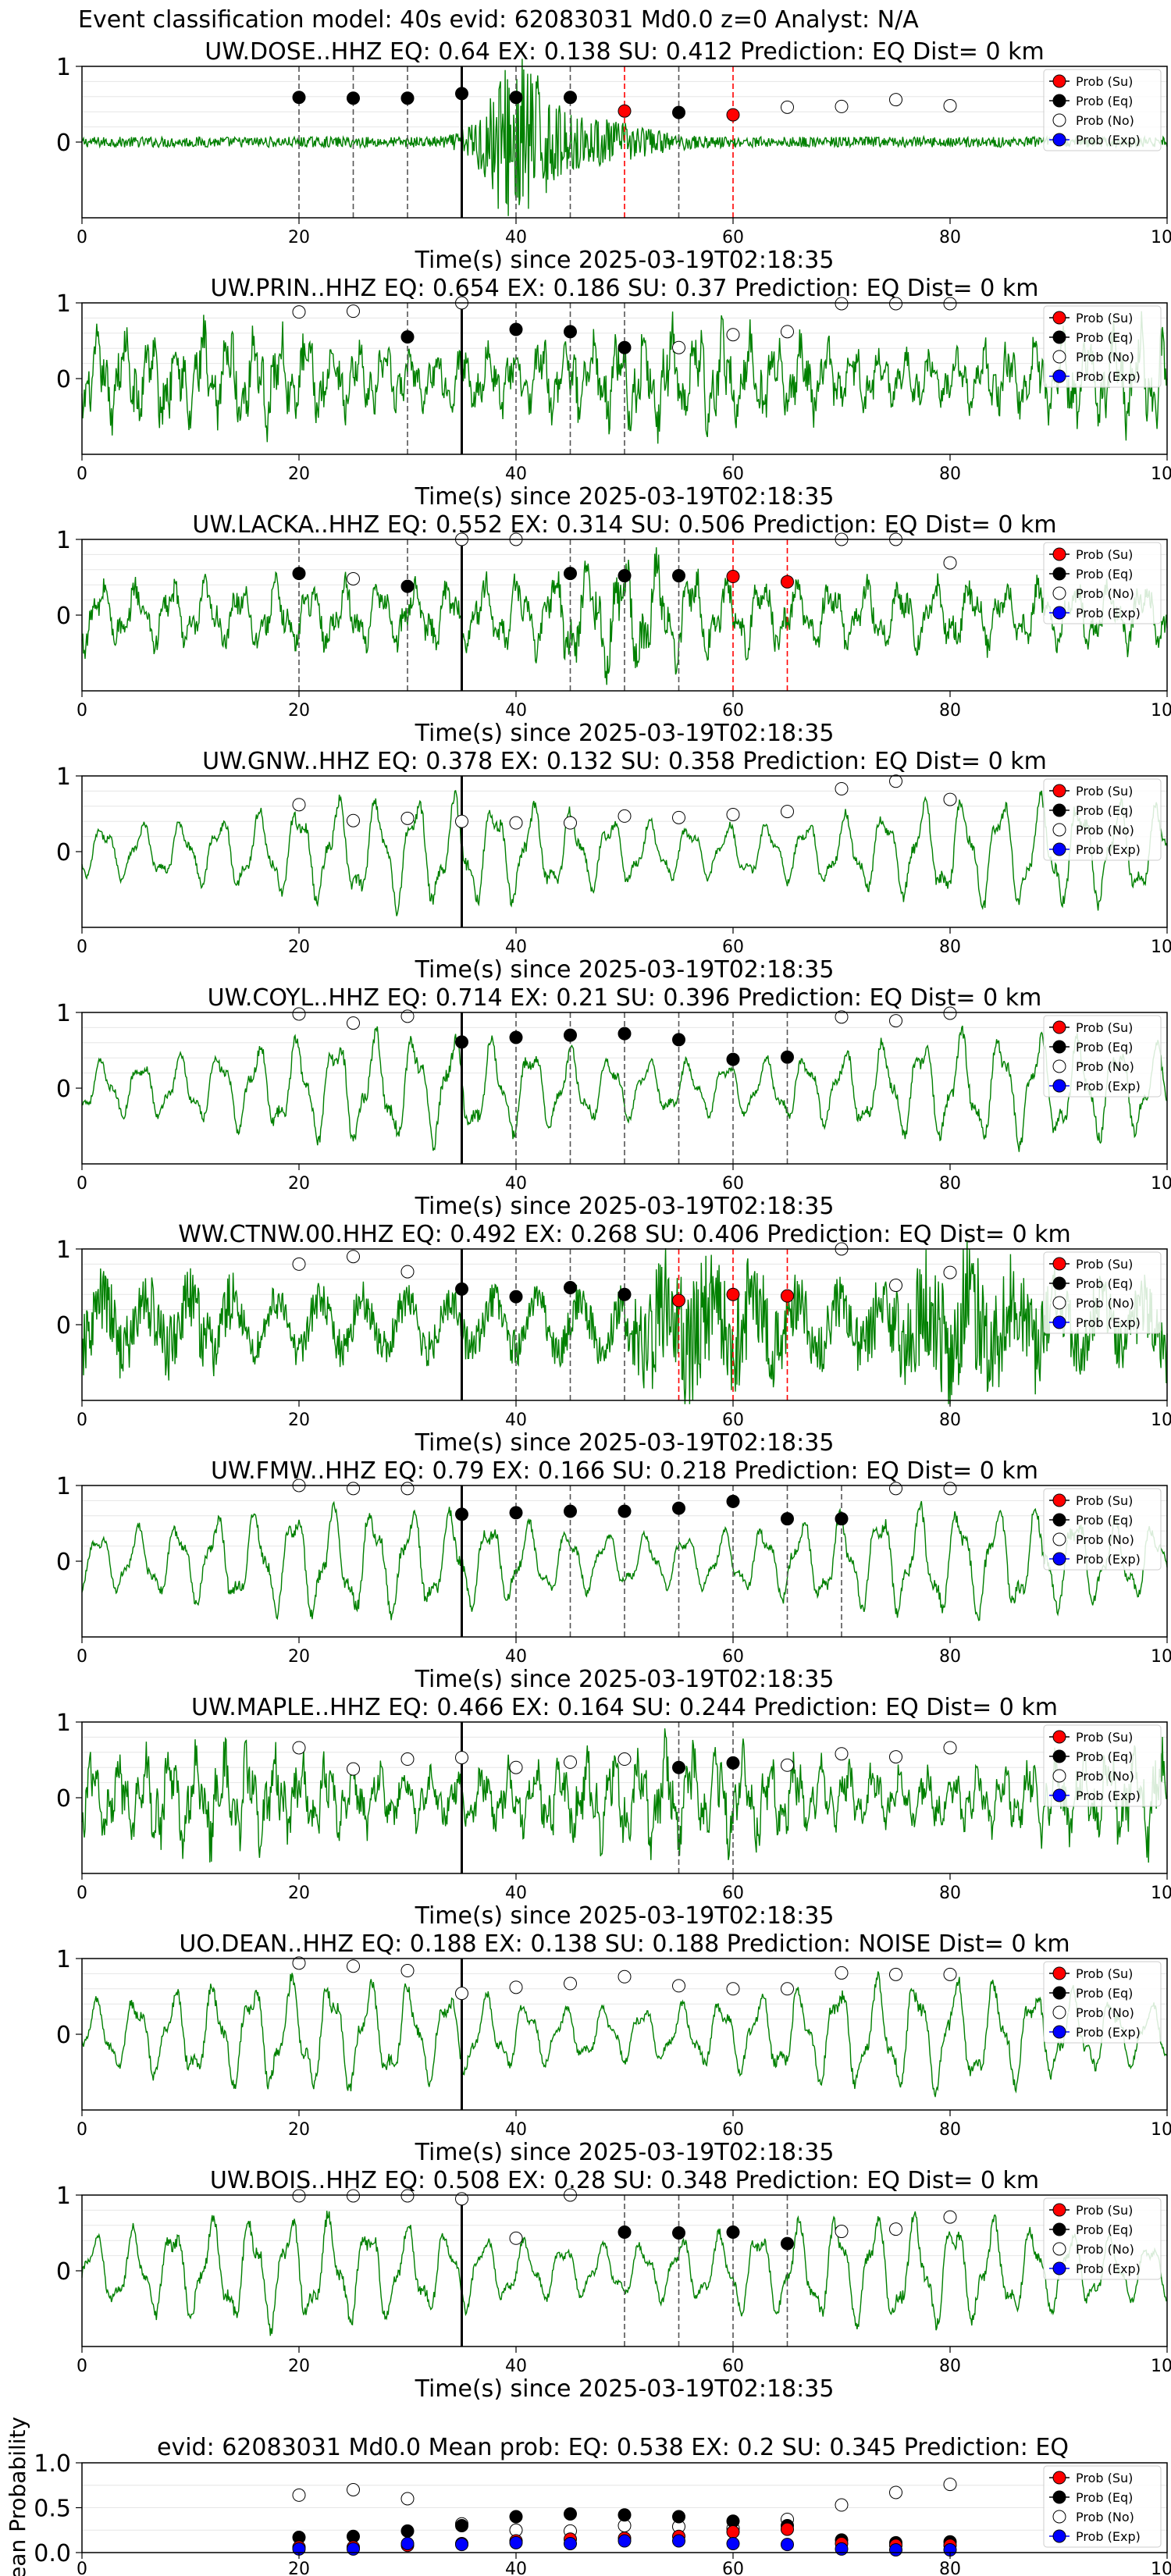 This screenshot has height=2576, width=1171. Describe the element at coordinates (52, 2509) in the screenshot. I see `y-tick-label: 0.5` at that location.